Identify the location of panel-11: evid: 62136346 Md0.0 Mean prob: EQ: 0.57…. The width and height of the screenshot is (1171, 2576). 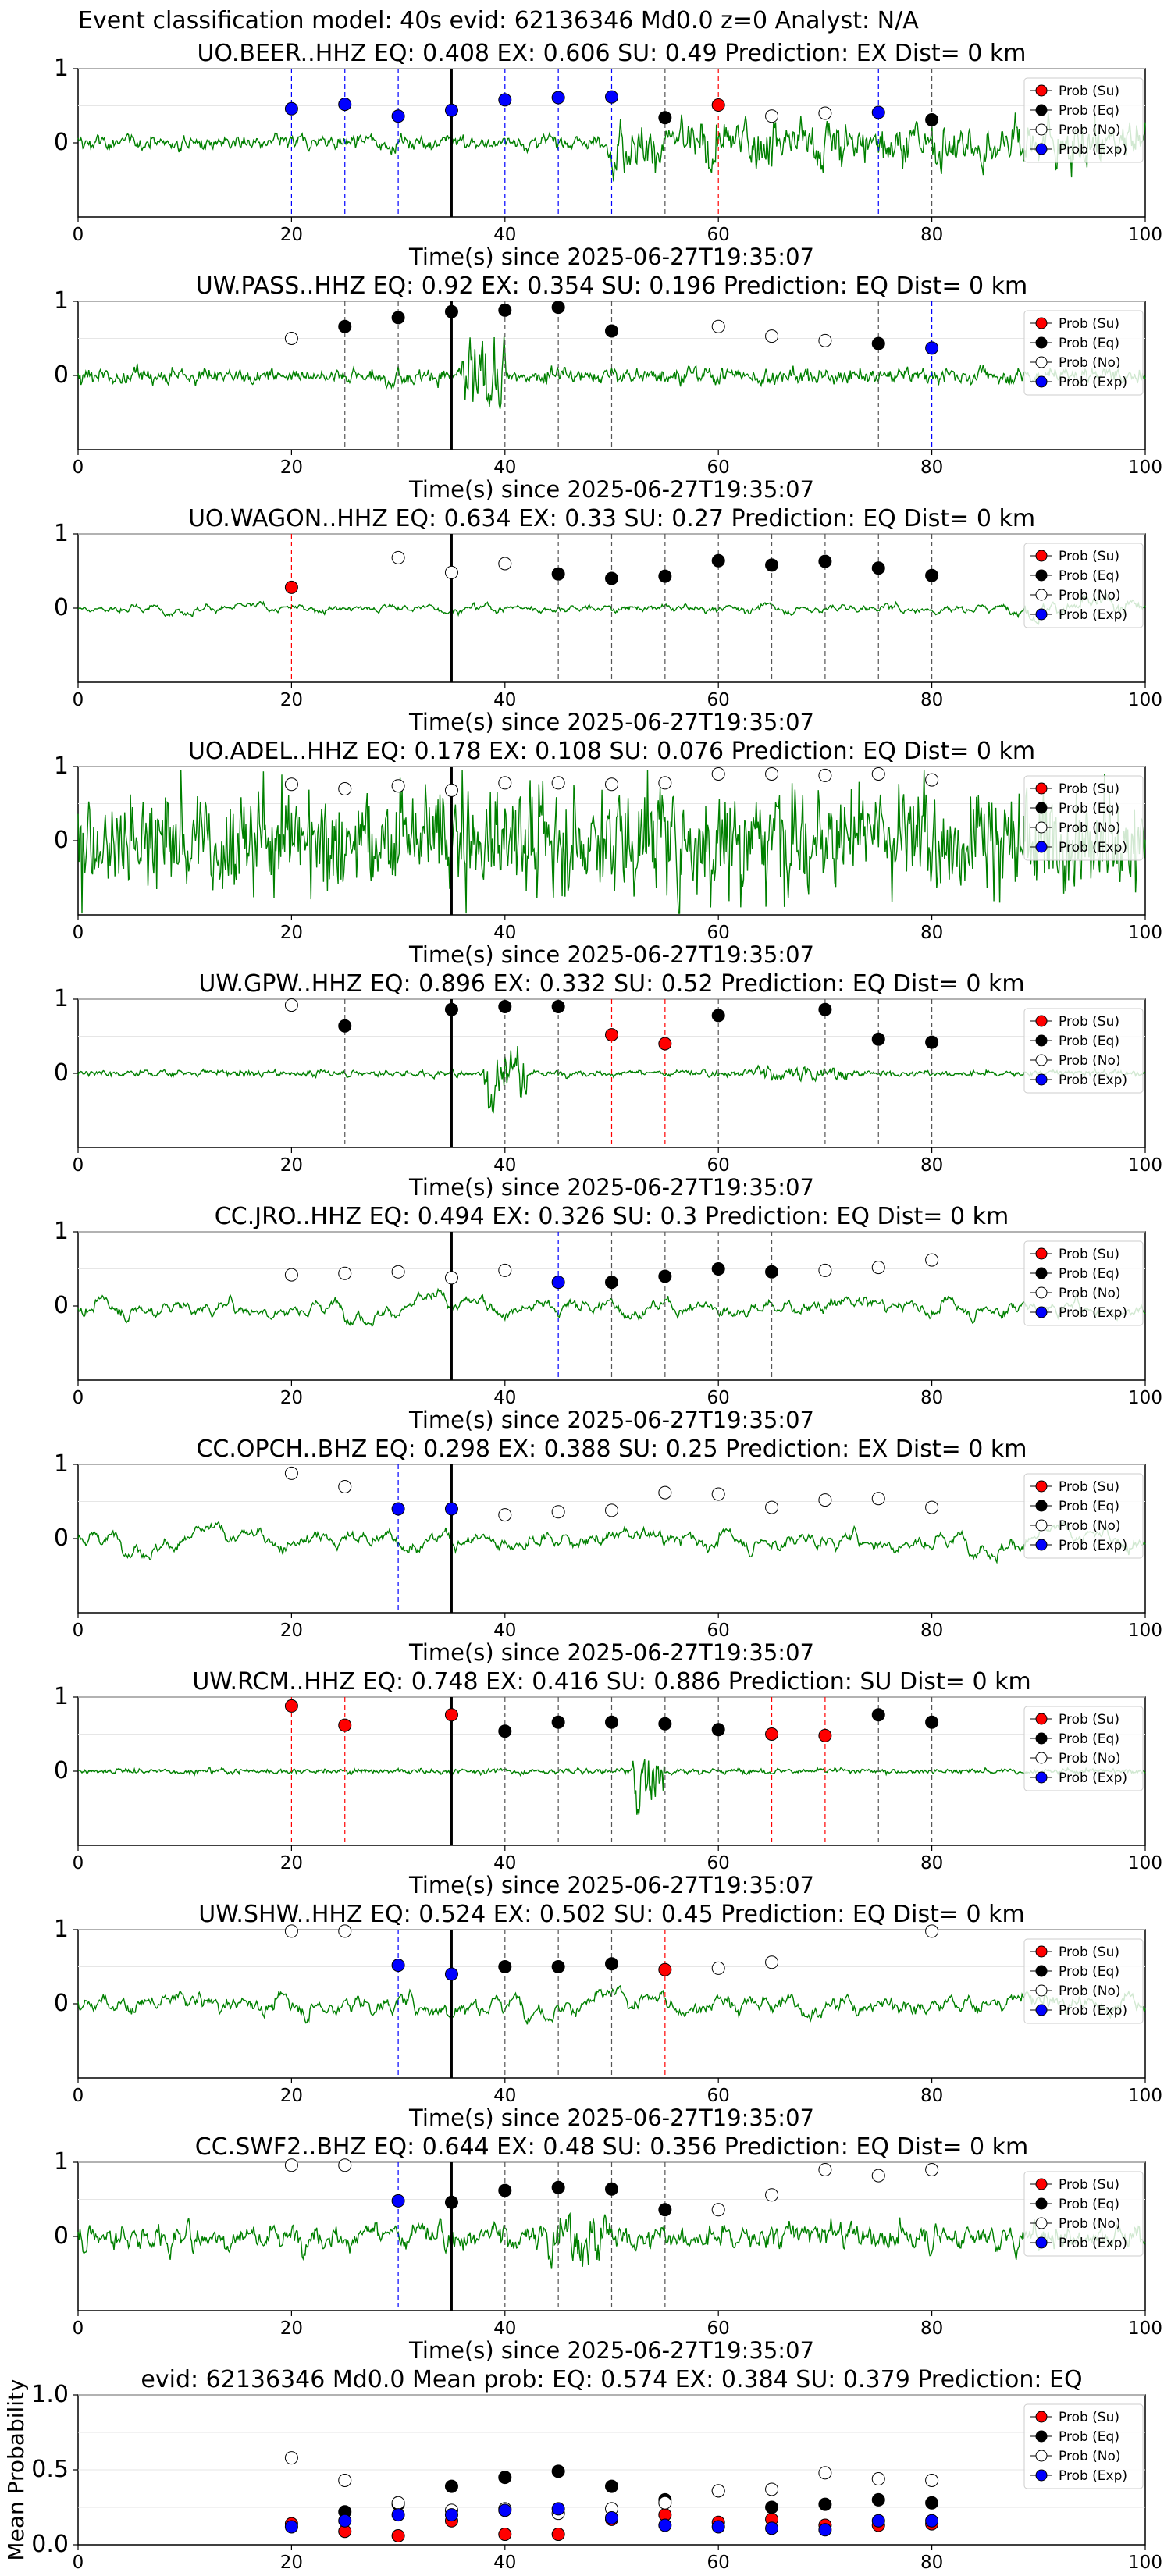
(582, 2469).